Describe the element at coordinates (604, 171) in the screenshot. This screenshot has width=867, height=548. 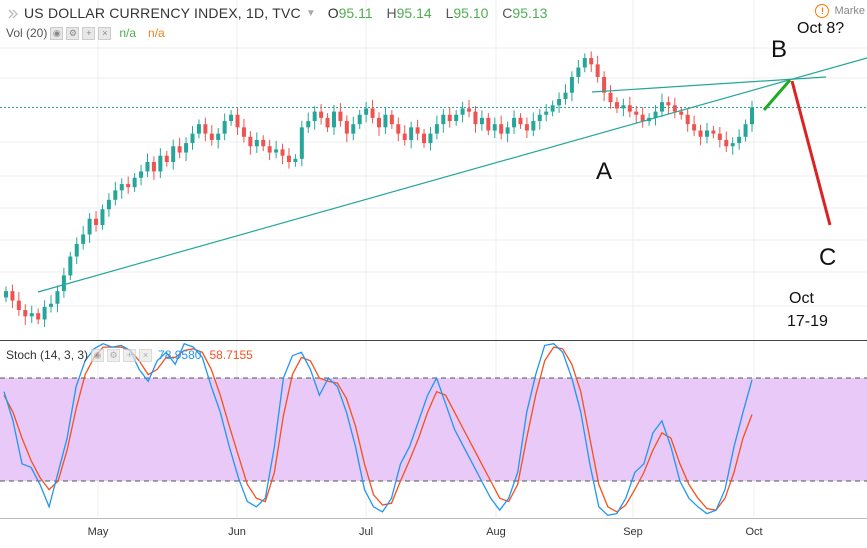
I see `label-a: A` at that location.